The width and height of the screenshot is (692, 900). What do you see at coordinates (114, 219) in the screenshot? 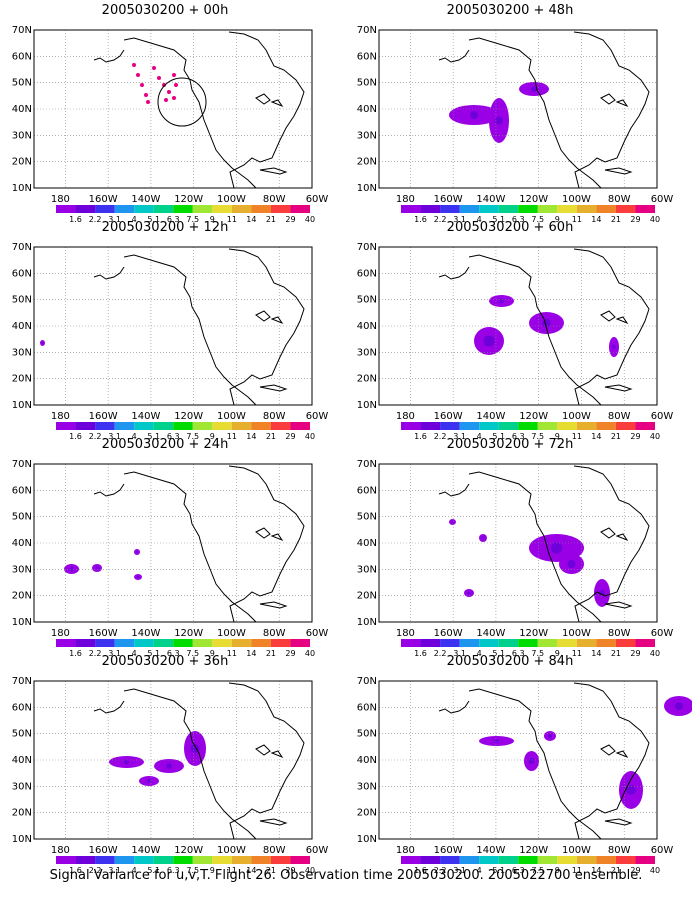
I see `colorbar-label: 3.1` at bounding box center [114, 219].